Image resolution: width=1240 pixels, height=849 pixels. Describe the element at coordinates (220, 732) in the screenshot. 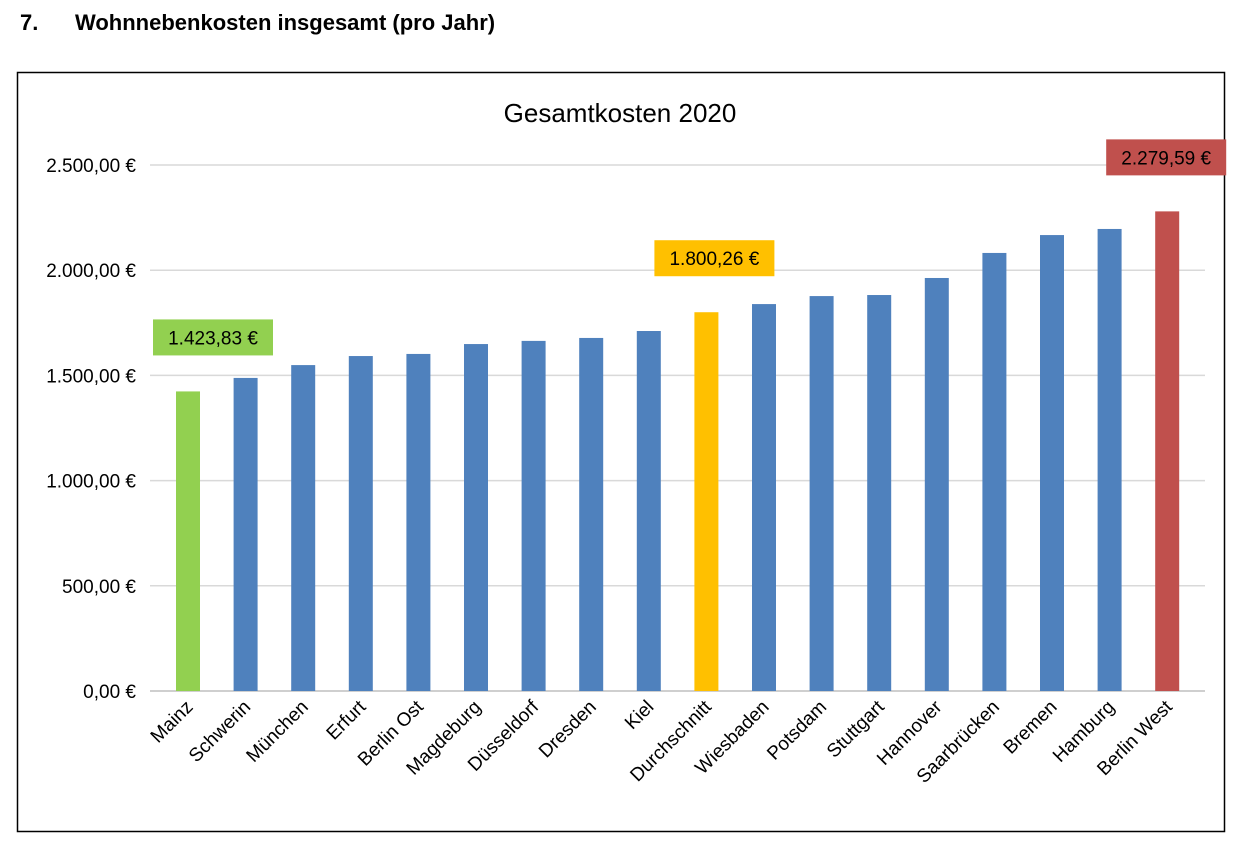

I see `x-tick-label: Schwerin` at that location.